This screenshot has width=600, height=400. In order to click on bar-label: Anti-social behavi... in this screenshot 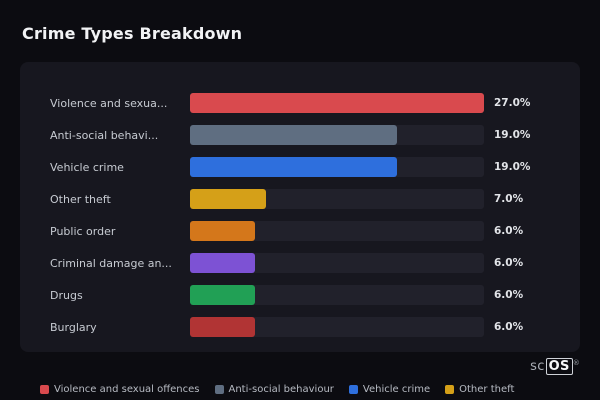, I will do `click(104, 135)`.